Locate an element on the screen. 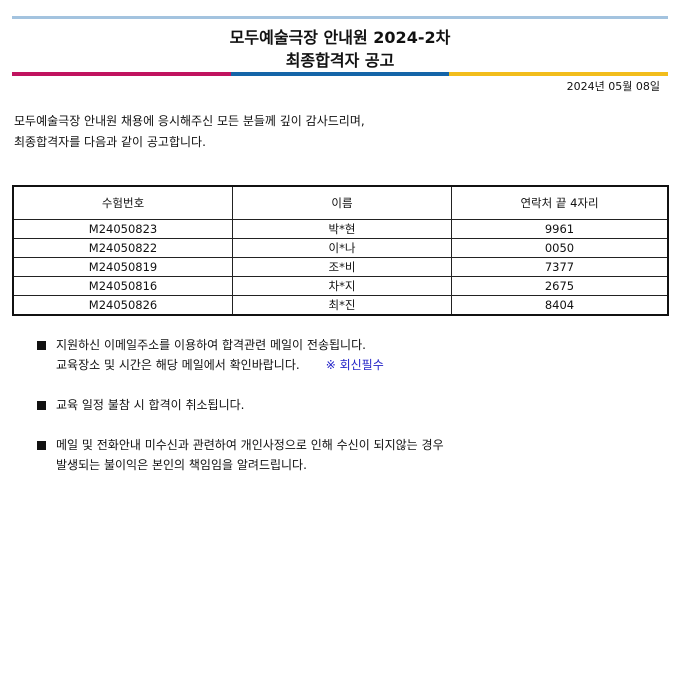 The image size is (682, 695). cell-exam-number: M24050819 is located at coordinates (122, 267).